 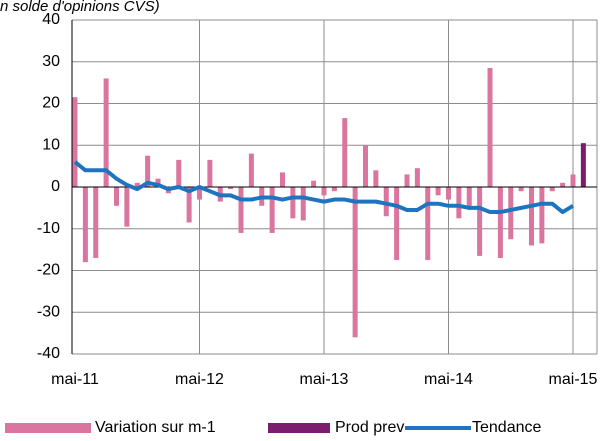 What do you see at coordinates (506, 427) in the screenshot?
I see `legend-label: Tendance` at bounding box center [506, 427].